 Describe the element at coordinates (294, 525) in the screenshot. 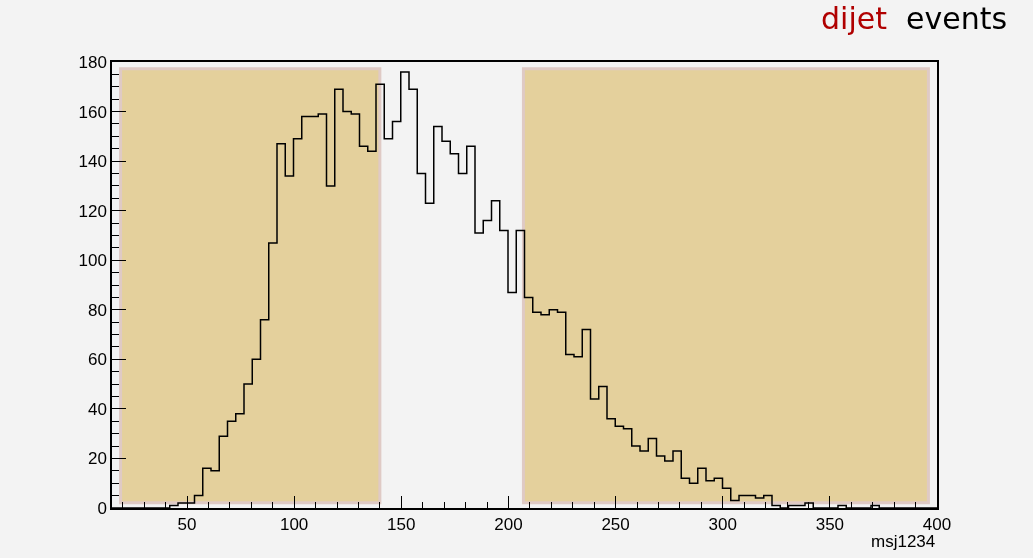

I see `x-tick-label: 100` at that location.